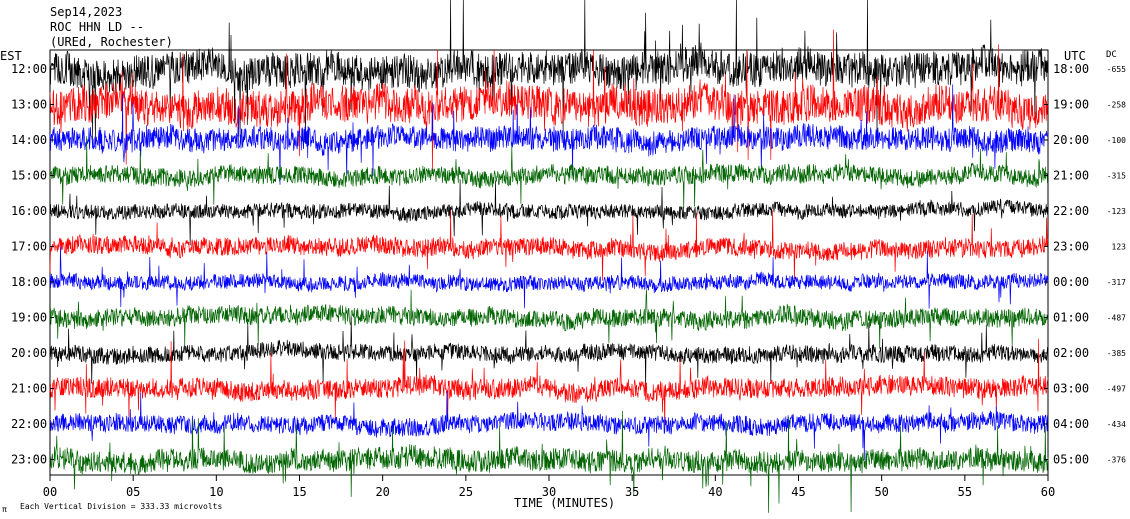 The image size is (1130, 519). I want to click on utc-tick-label: 00:00, so click(1071, 282).